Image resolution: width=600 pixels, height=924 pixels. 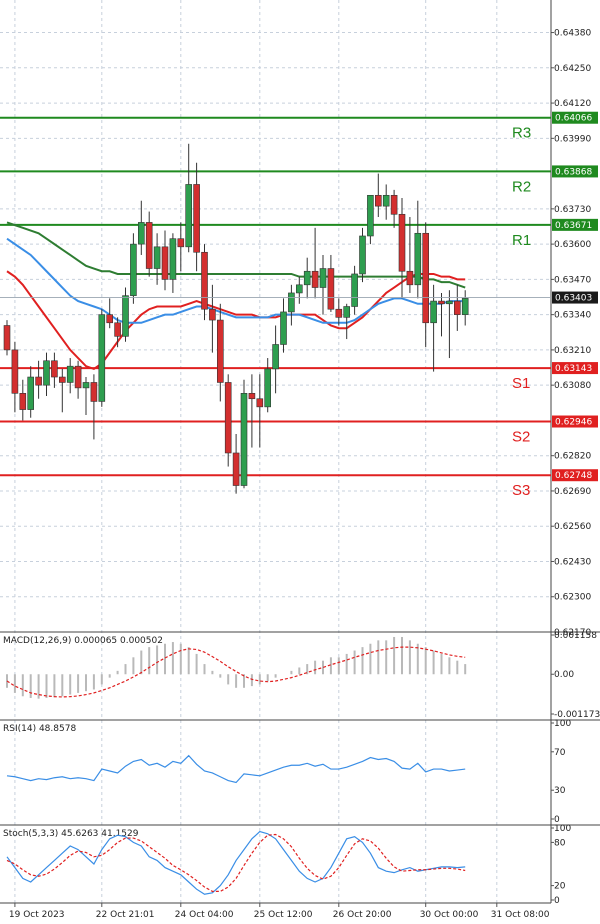 I want to click on level-badge-label-r2: 0.63868, so click(x=573, y=172).